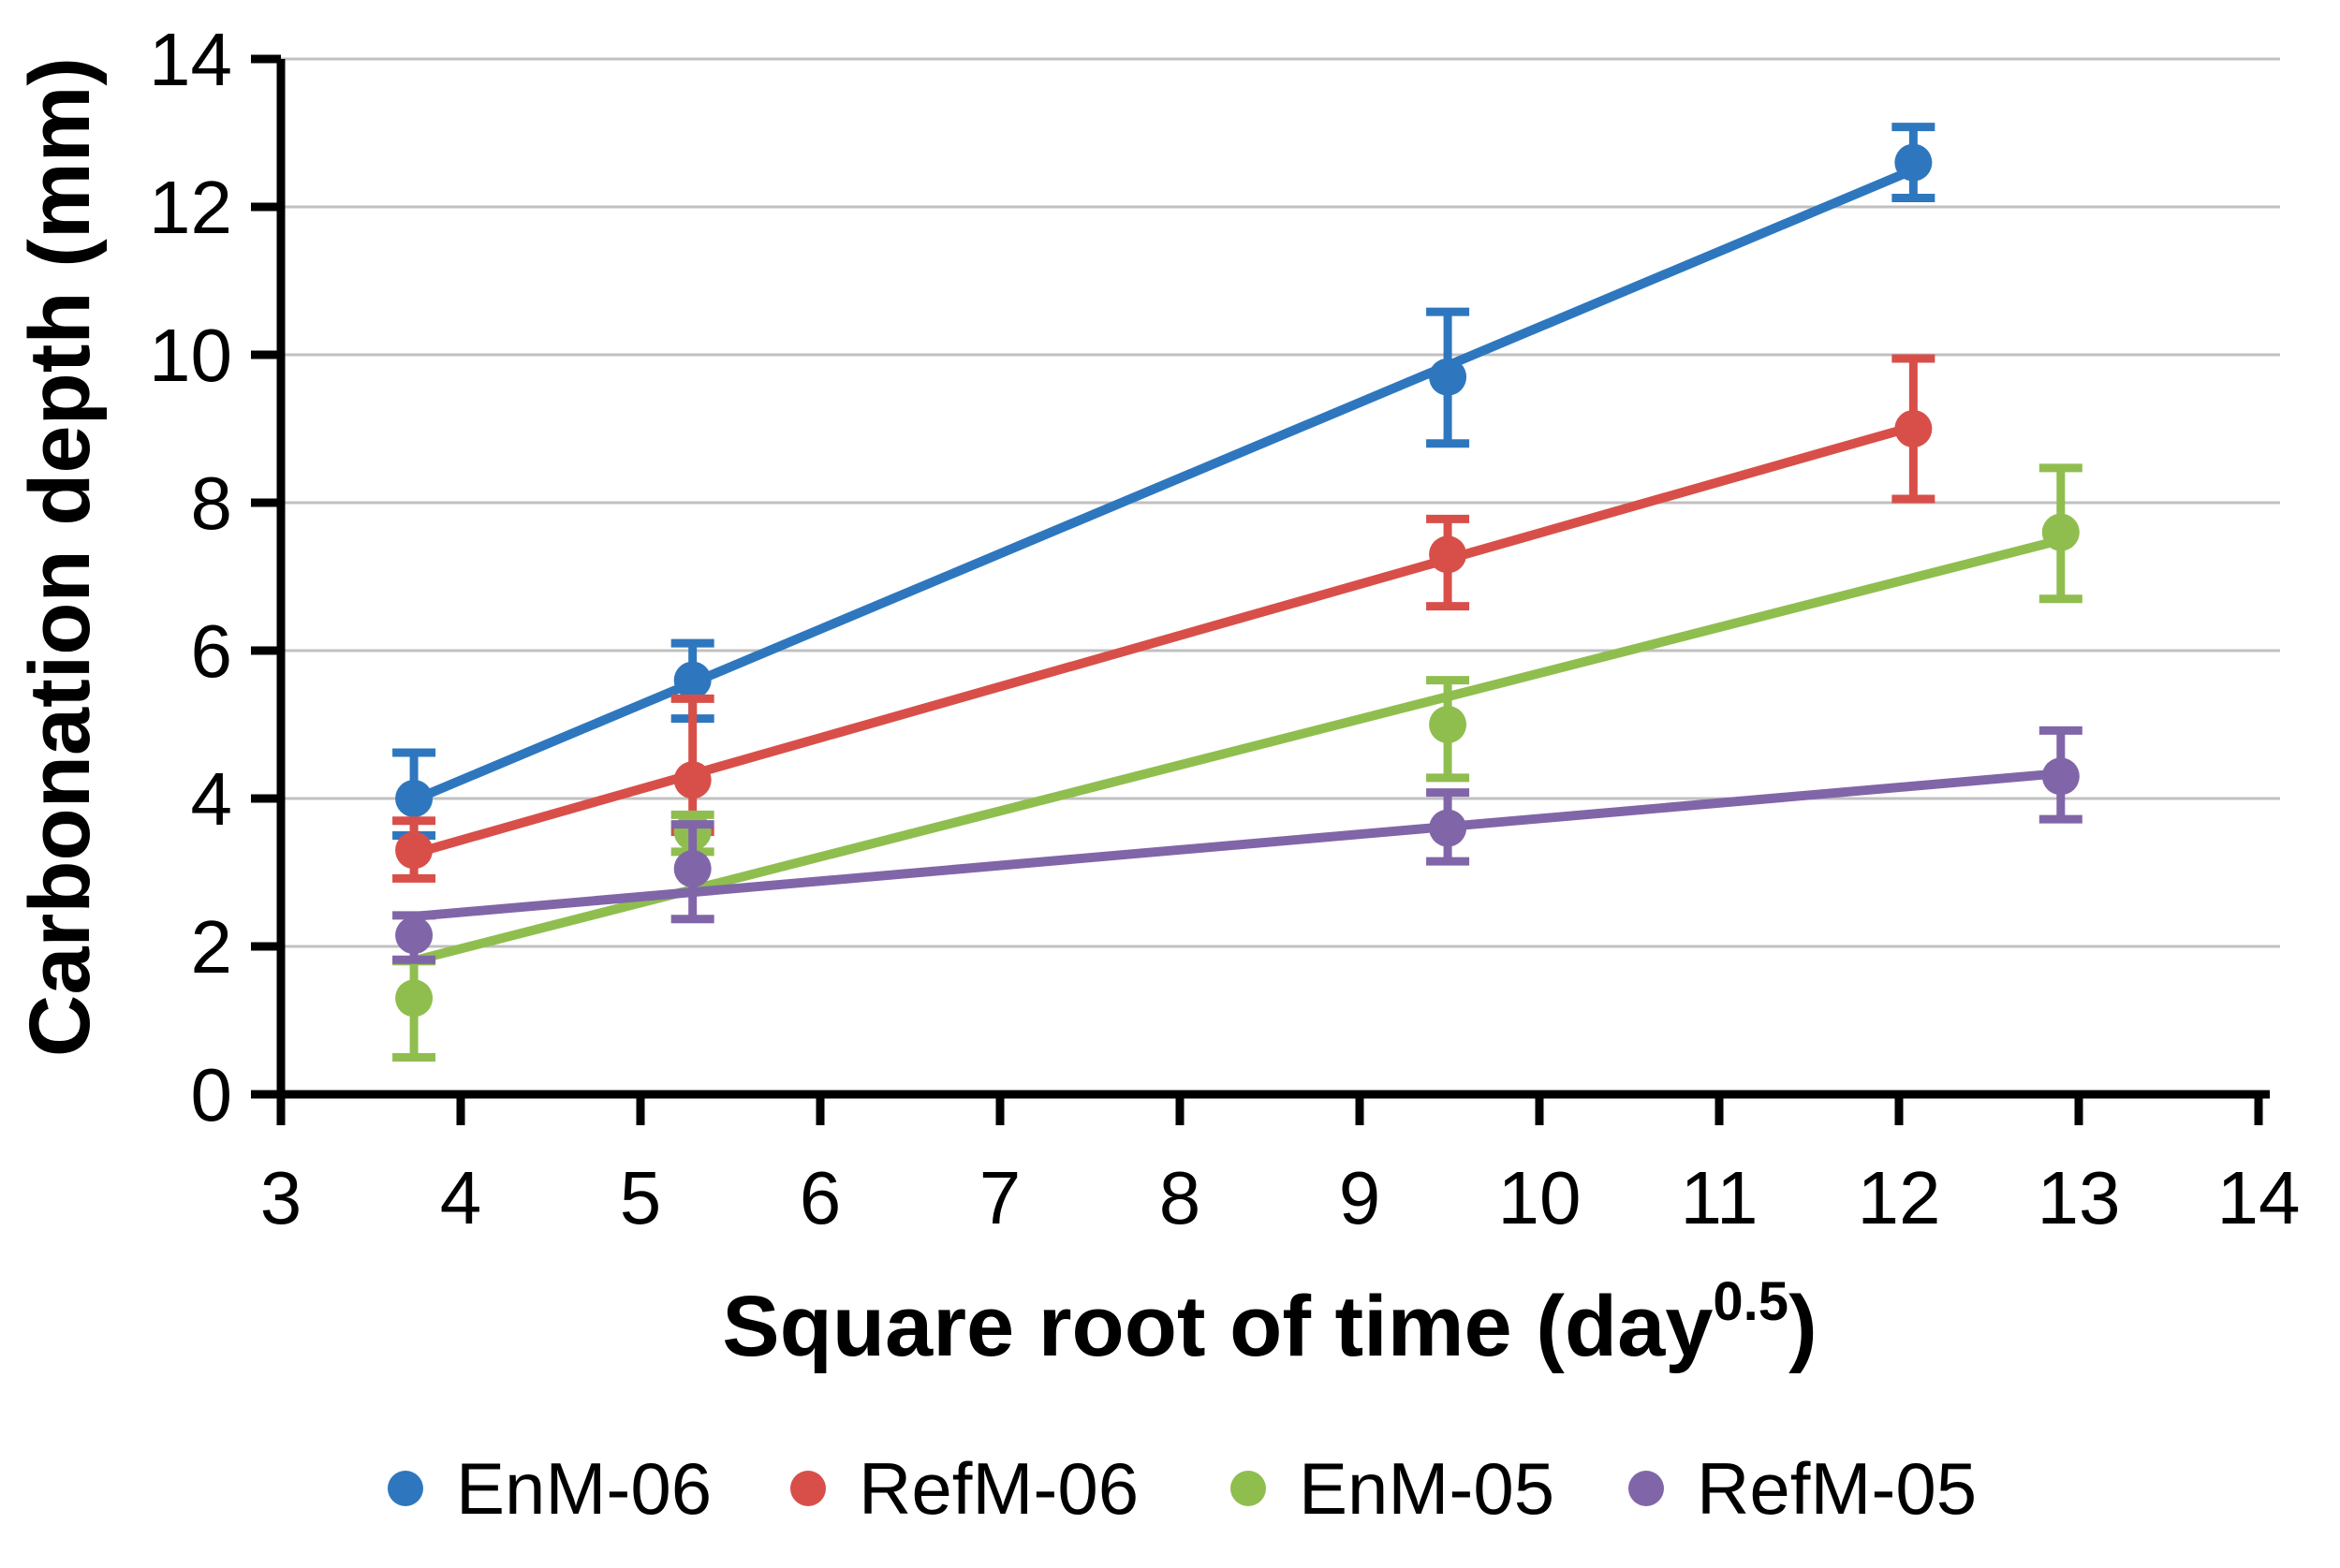  I want to click on legend-item-EnM-06: EnM-06, so click(550, 1489).